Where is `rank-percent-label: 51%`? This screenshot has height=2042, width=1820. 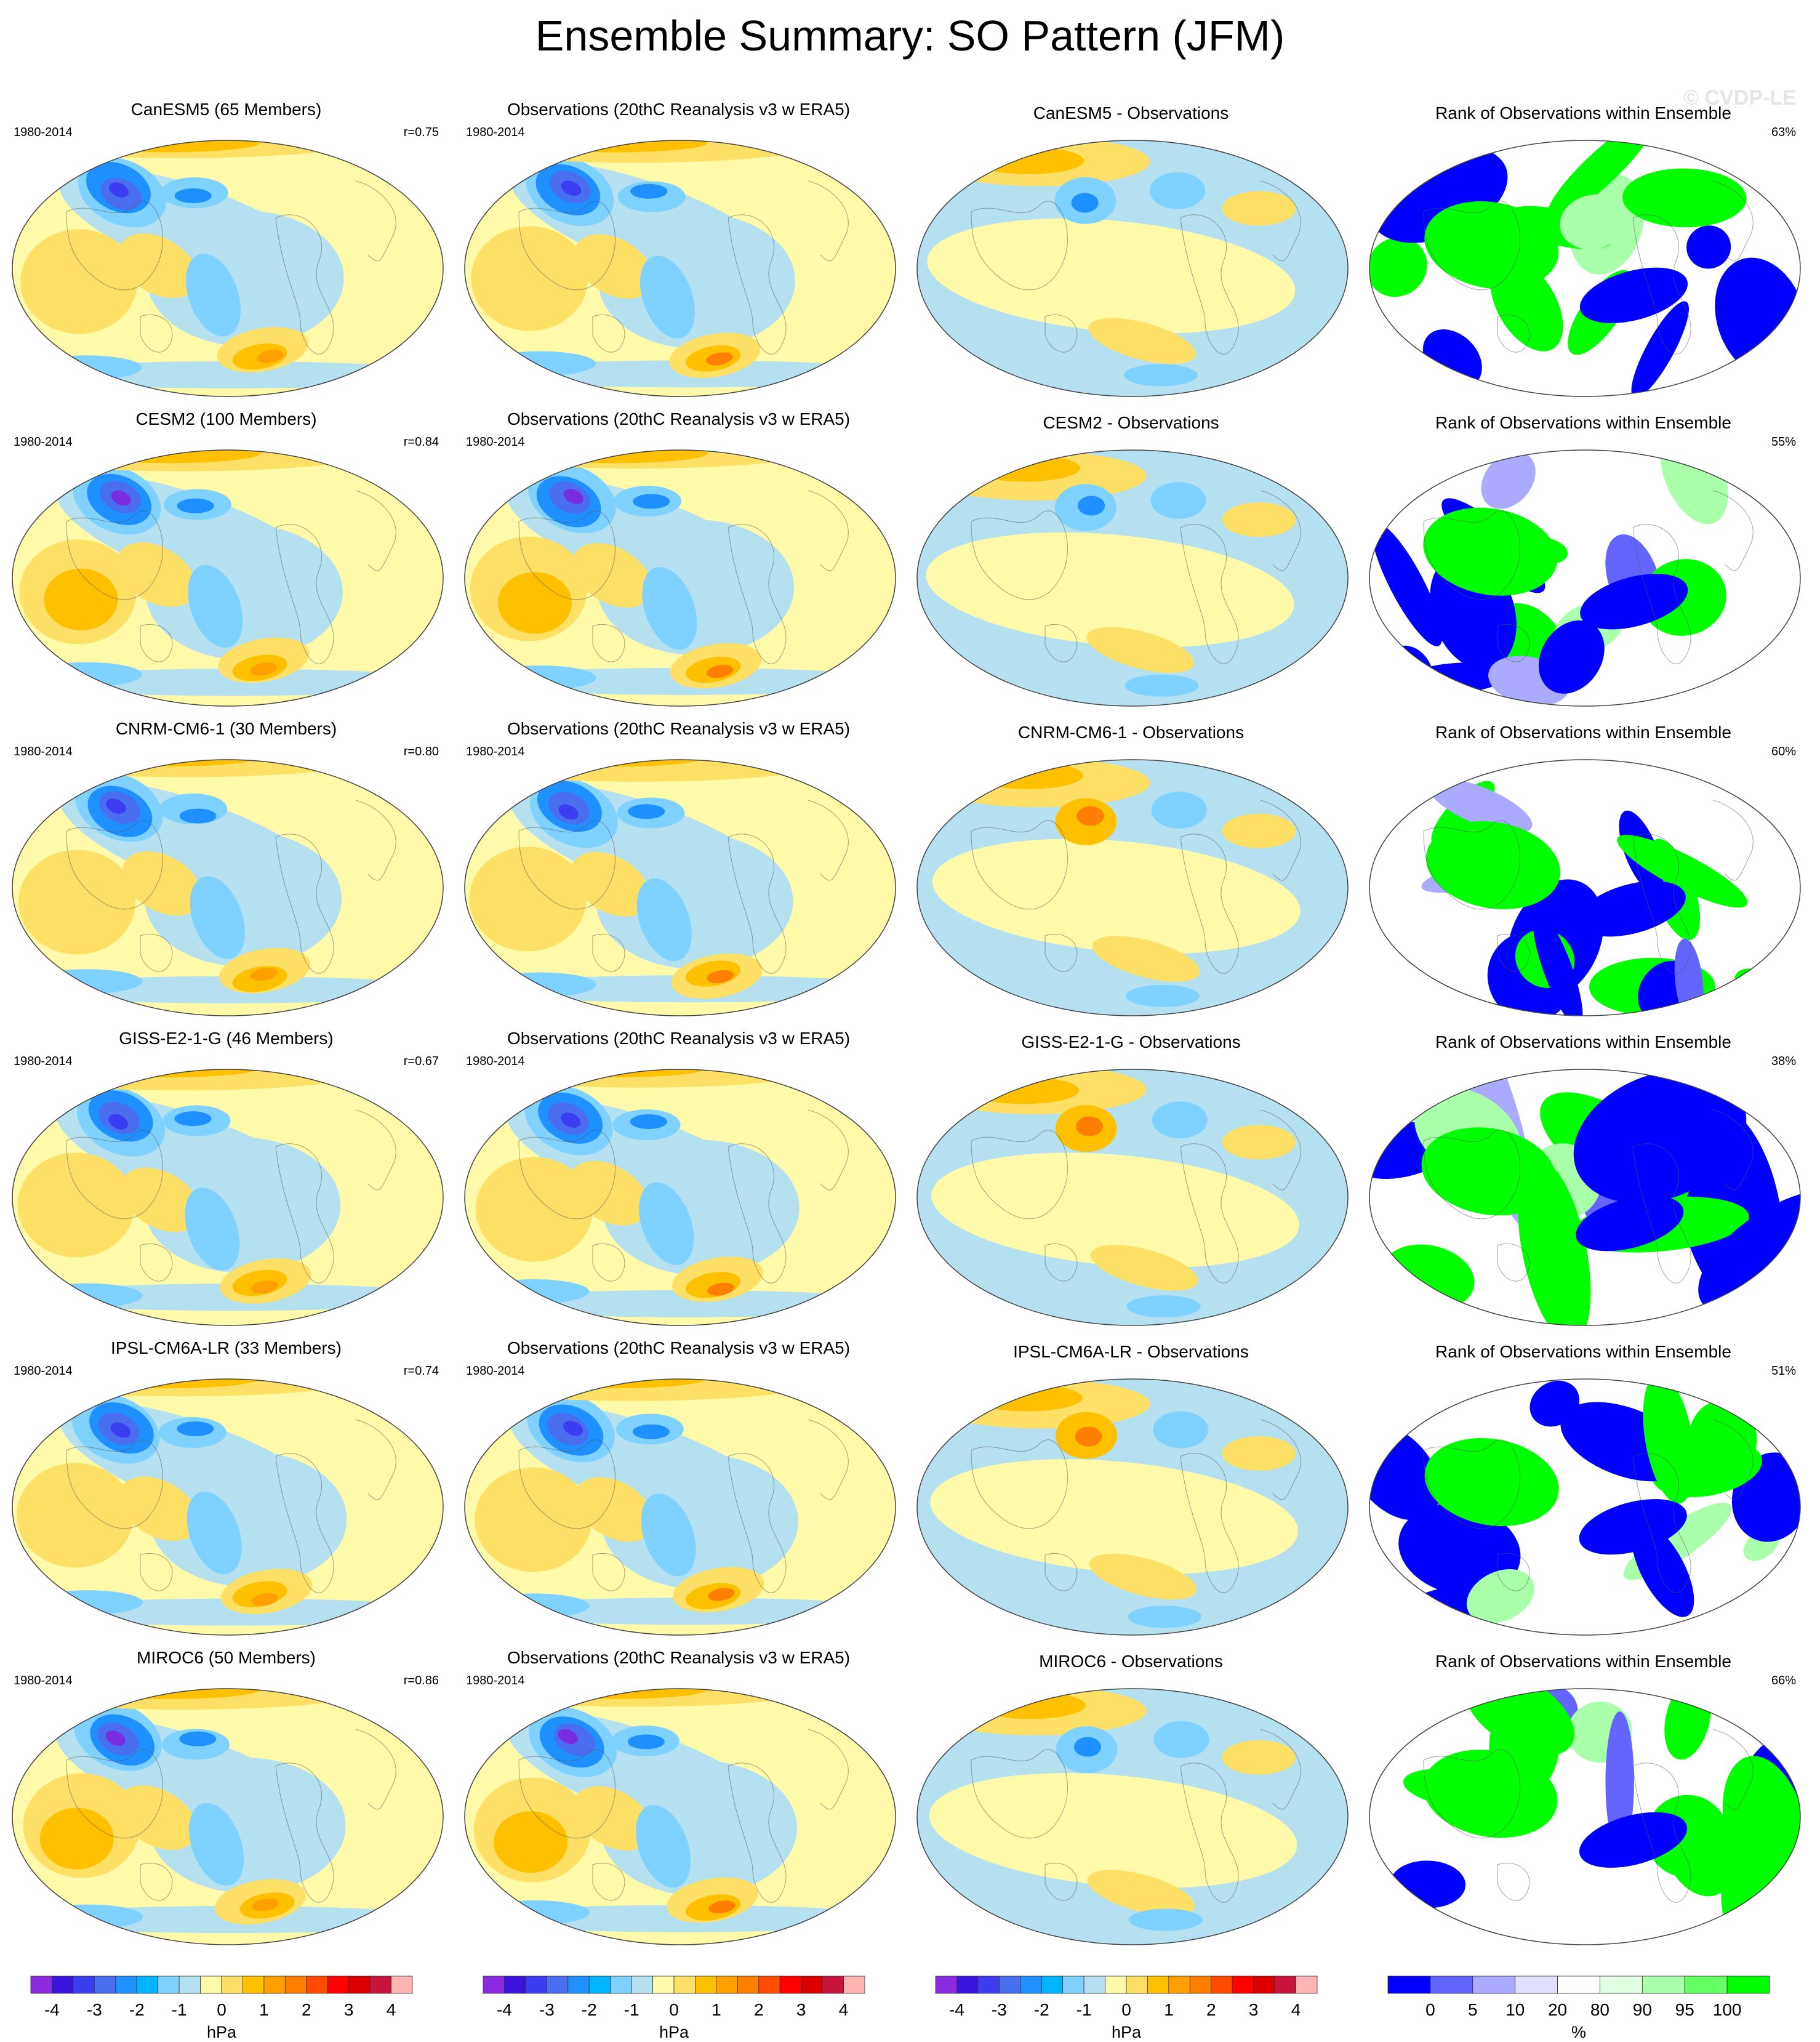 rank-percent-label: 51% is located at coordinates (1783, 1371).